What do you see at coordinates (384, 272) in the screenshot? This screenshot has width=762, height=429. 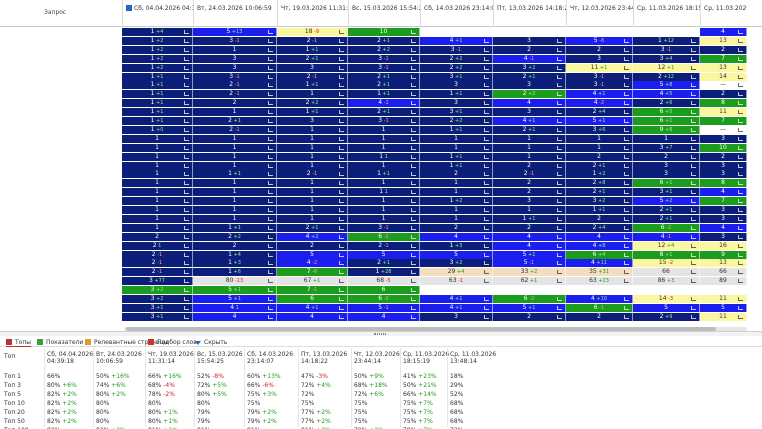 I see `position-cell: 1 +28` at bounding box center [384, 272].